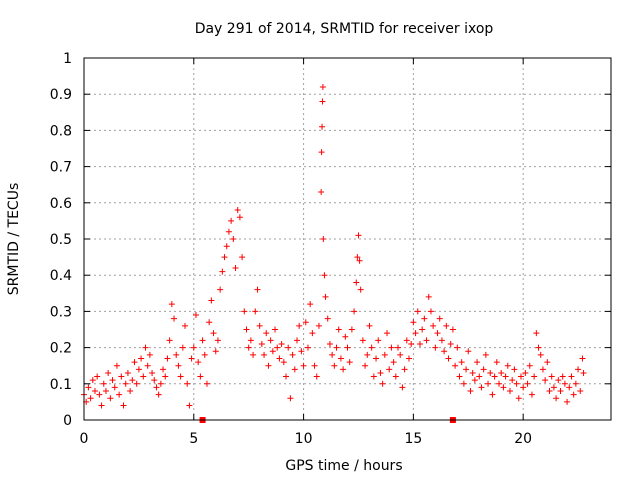  Describe the element at coordinates (61, 312) in the screenshot. I see `y-tick-label: 0.3` at that location.